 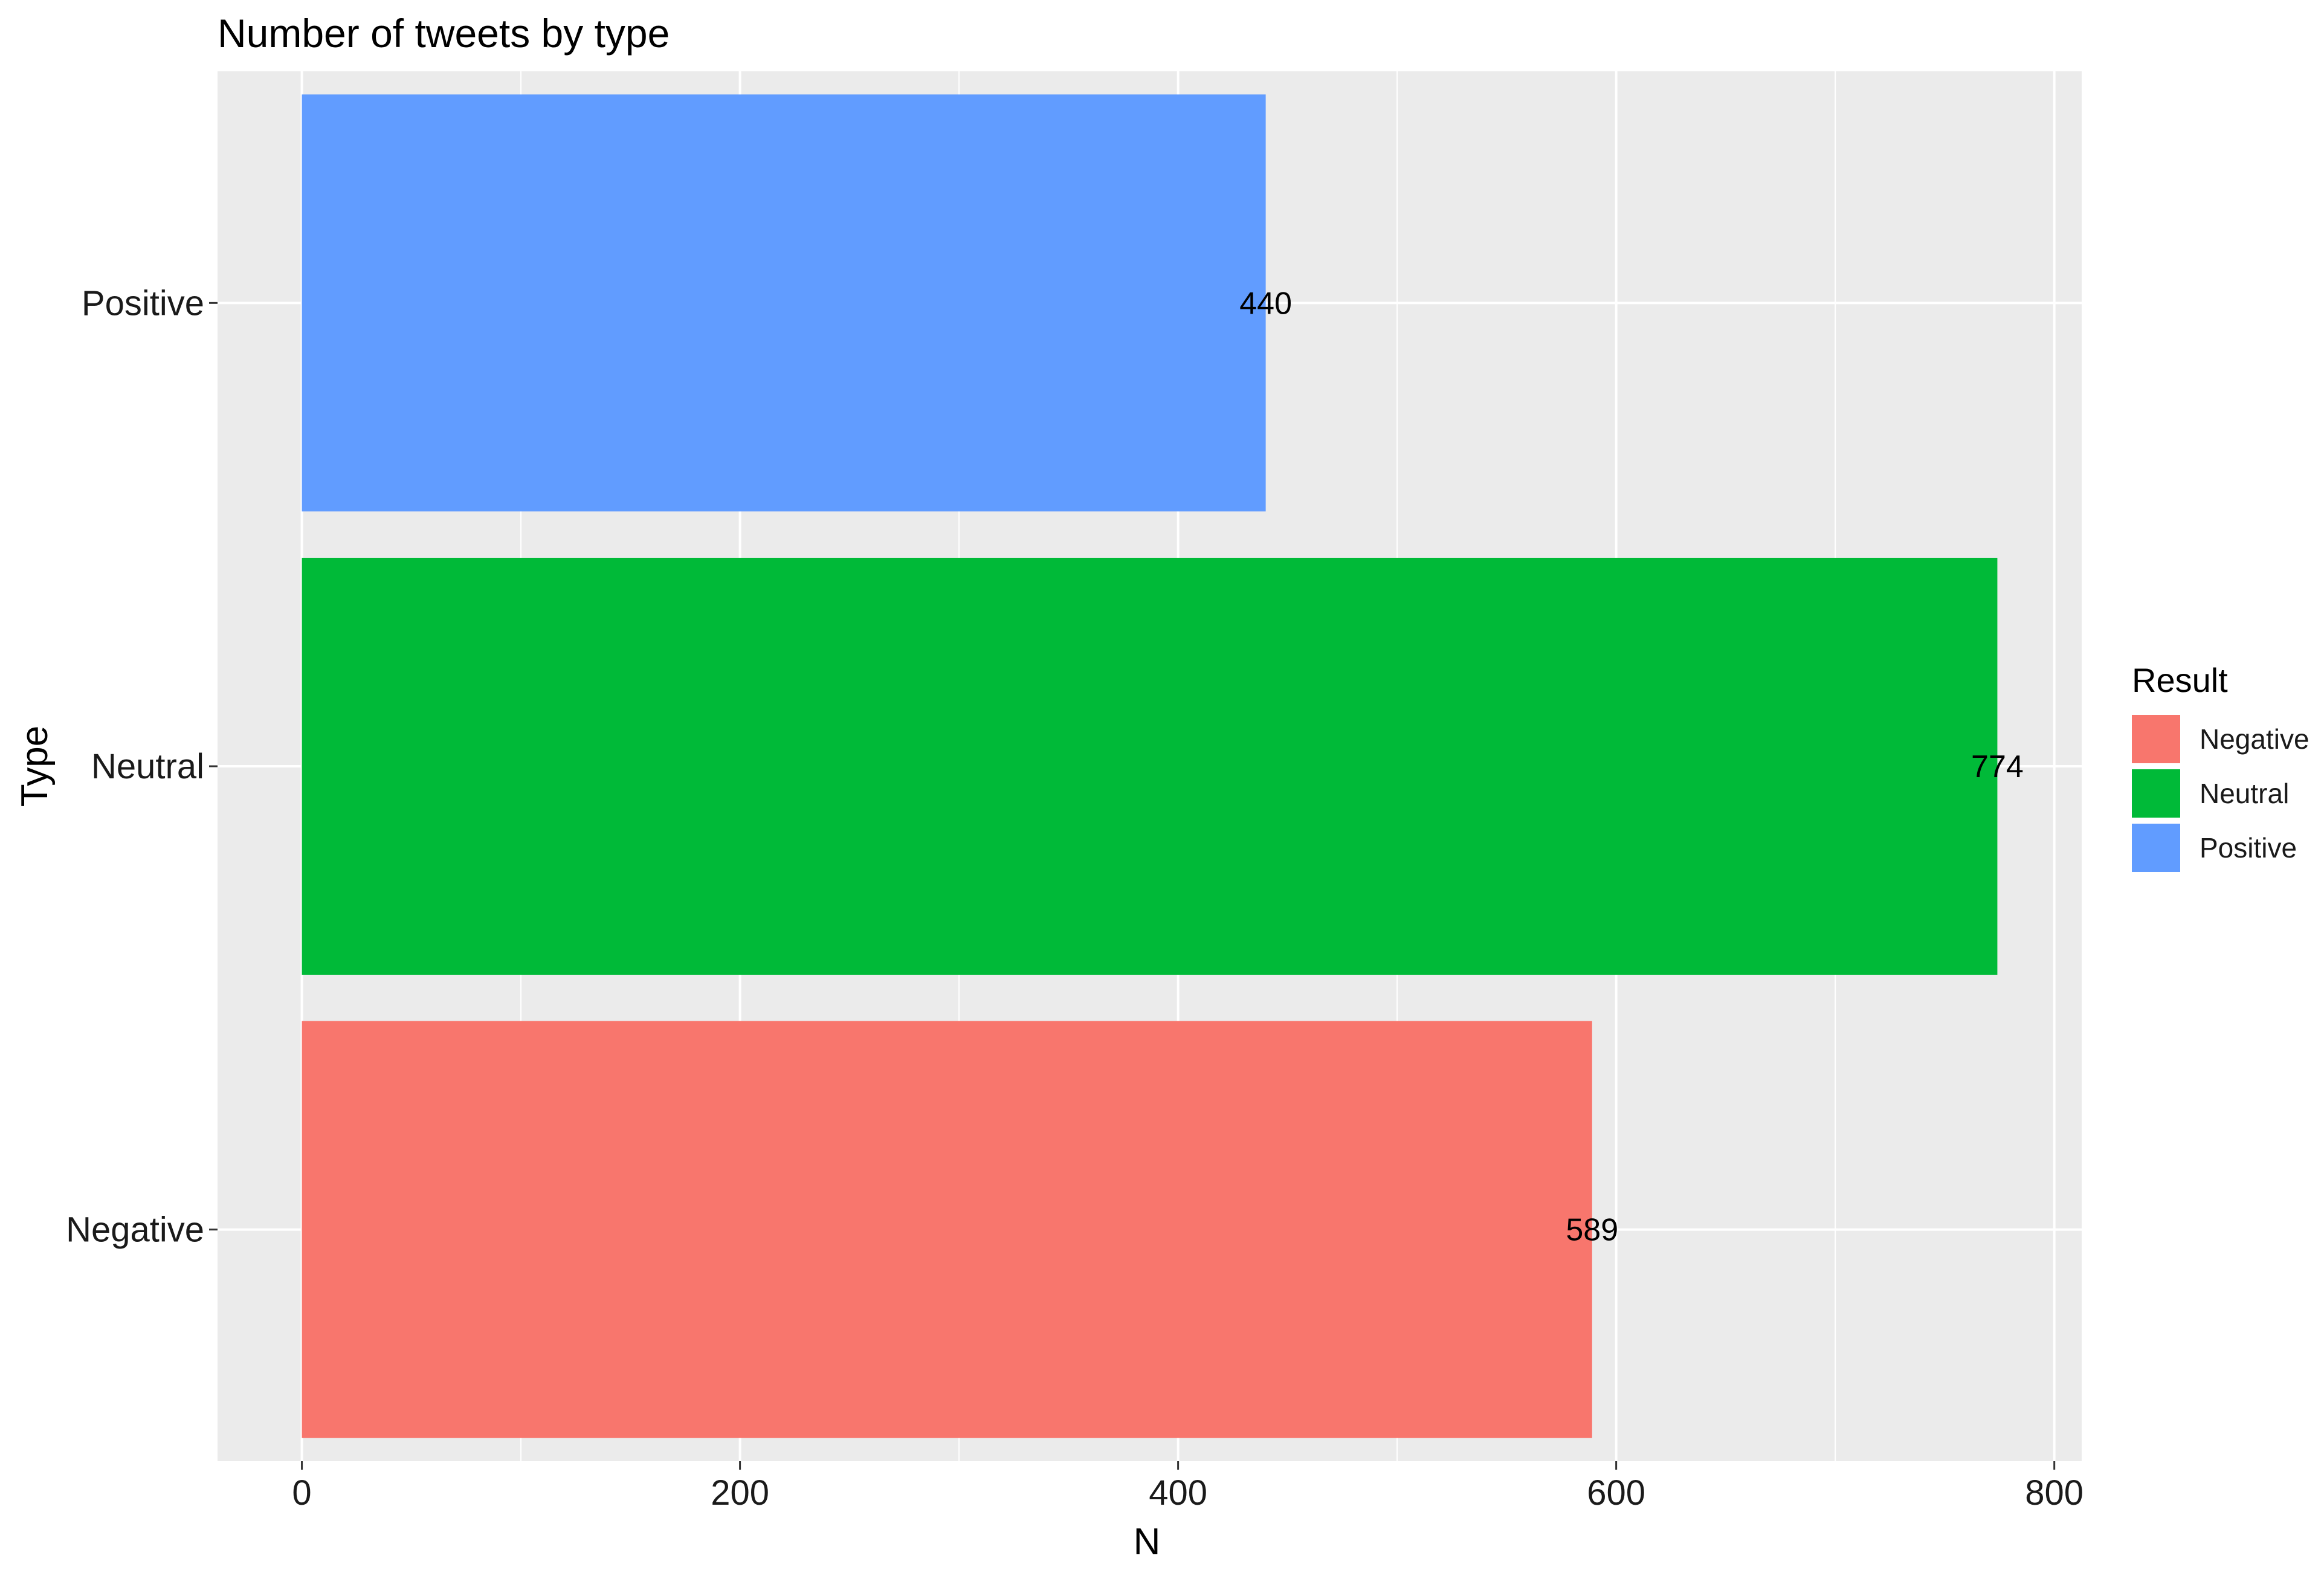 What do you see at coordinates (2156, 848) in the screenshot?
I see `legend-key-positive` at bounding box center [2156, 848].